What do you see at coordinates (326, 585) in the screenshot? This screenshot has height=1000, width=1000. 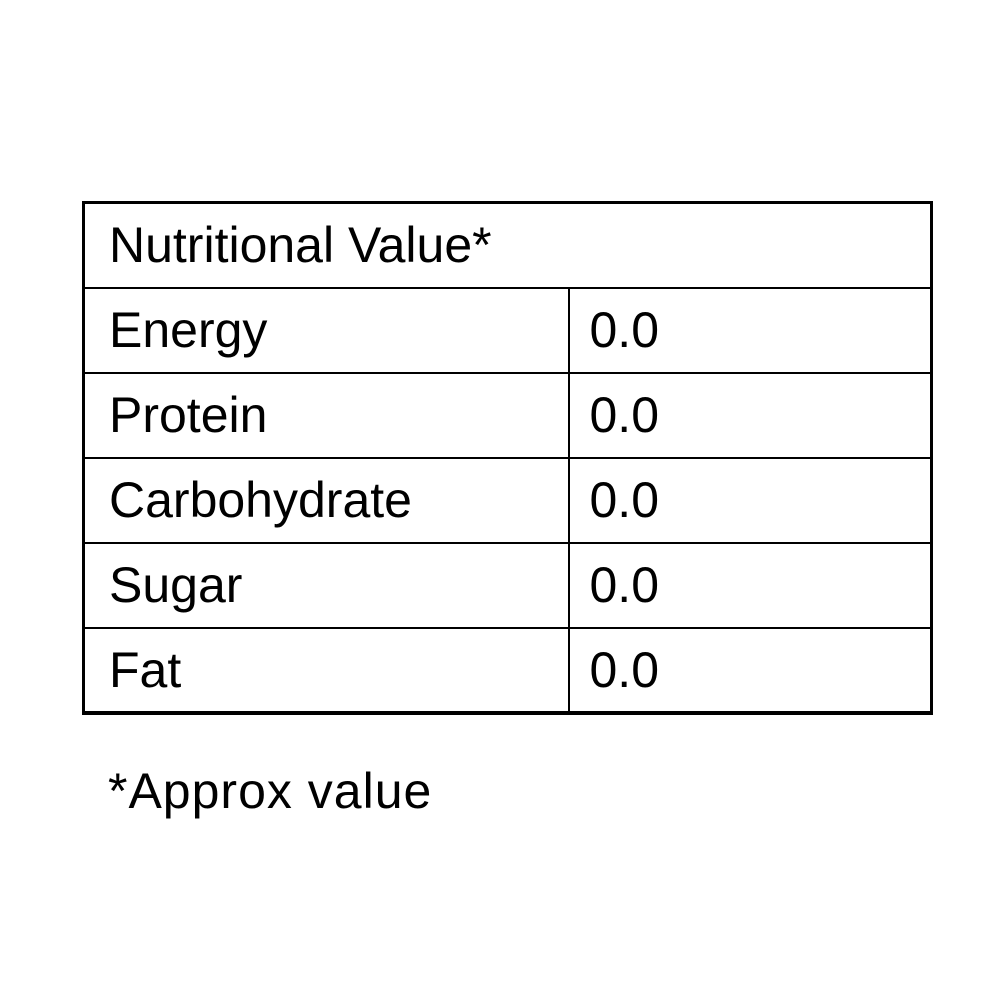 I see `nutrient-name: Sugar` at bounding box center [326, 585].